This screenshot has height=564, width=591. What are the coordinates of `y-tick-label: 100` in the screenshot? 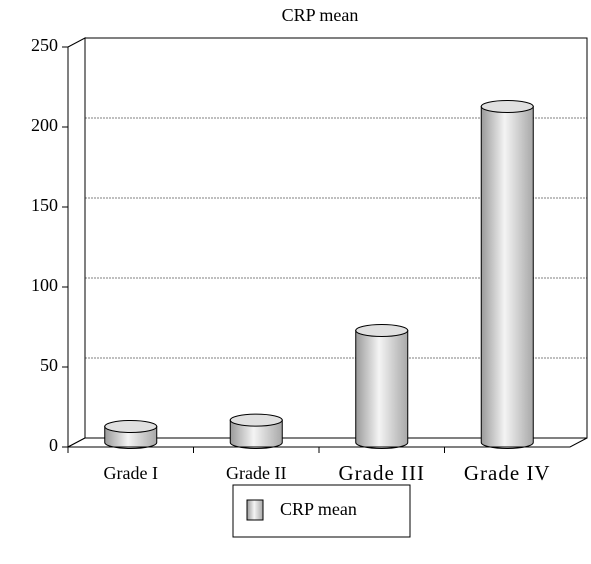 It's located at (44, 285).